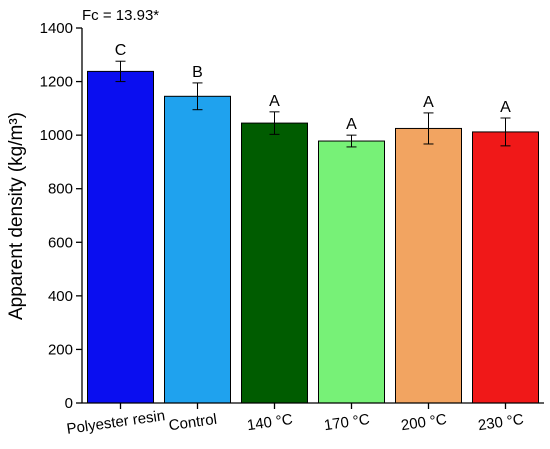  I want to click on x-tick-label-6: 230 °C, so click(501, 422).